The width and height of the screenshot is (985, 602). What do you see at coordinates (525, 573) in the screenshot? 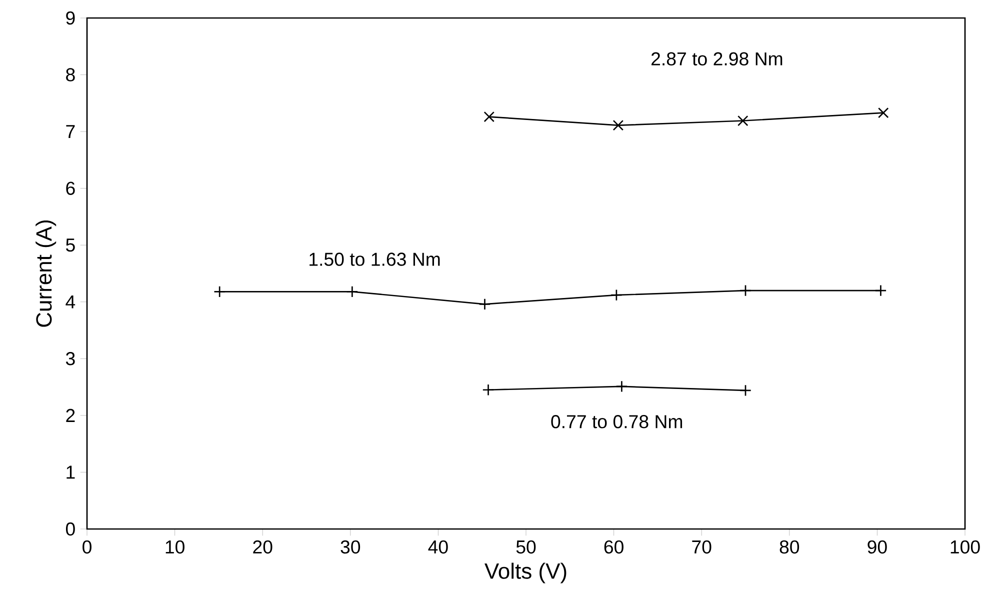
I see `x-axis-title: Volts (V)` at bounding box center [525, 573].